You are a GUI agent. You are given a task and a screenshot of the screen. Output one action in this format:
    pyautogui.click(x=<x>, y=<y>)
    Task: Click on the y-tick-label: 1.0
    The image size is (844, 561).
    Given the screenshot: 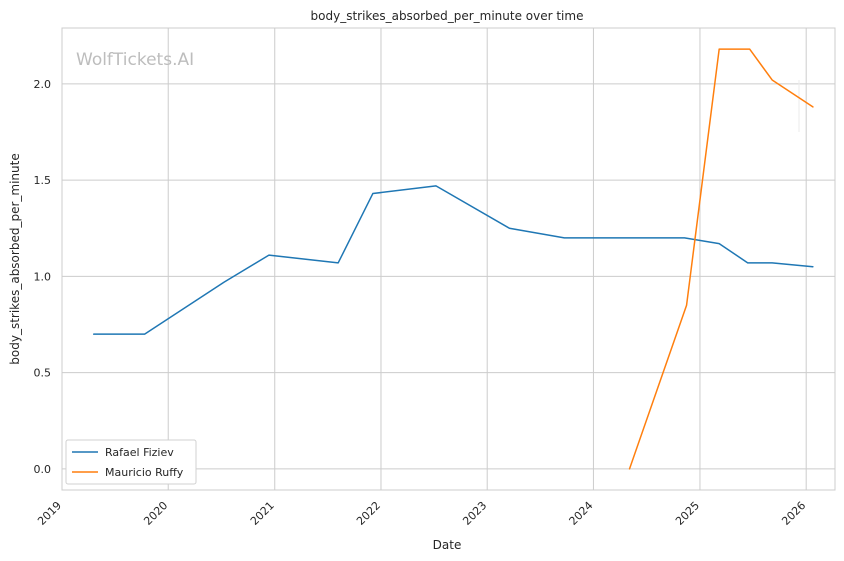 What is the action you would take?
    pyautogui.click(x=43, y=276)
    